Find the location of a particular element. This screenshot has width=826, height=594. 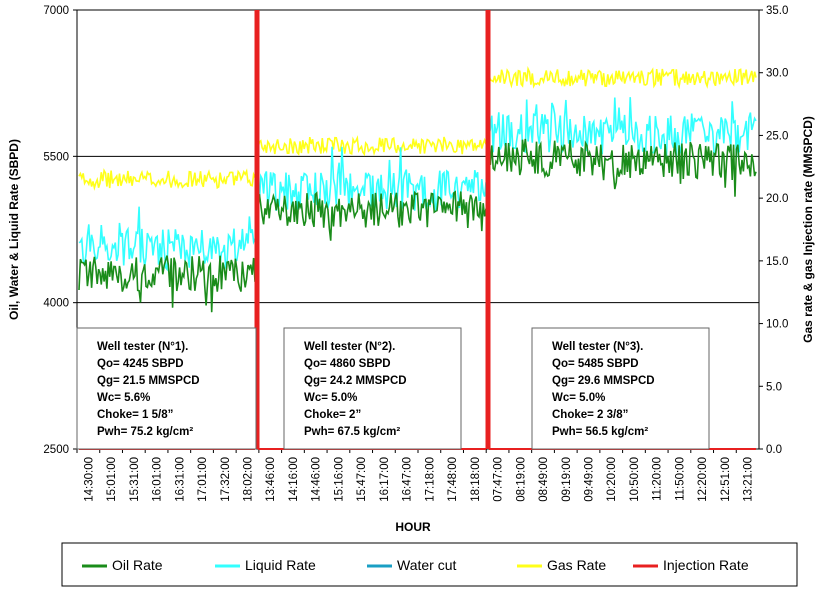

x-tick-label: 12:20:00 is located at coordinates (703, 479).